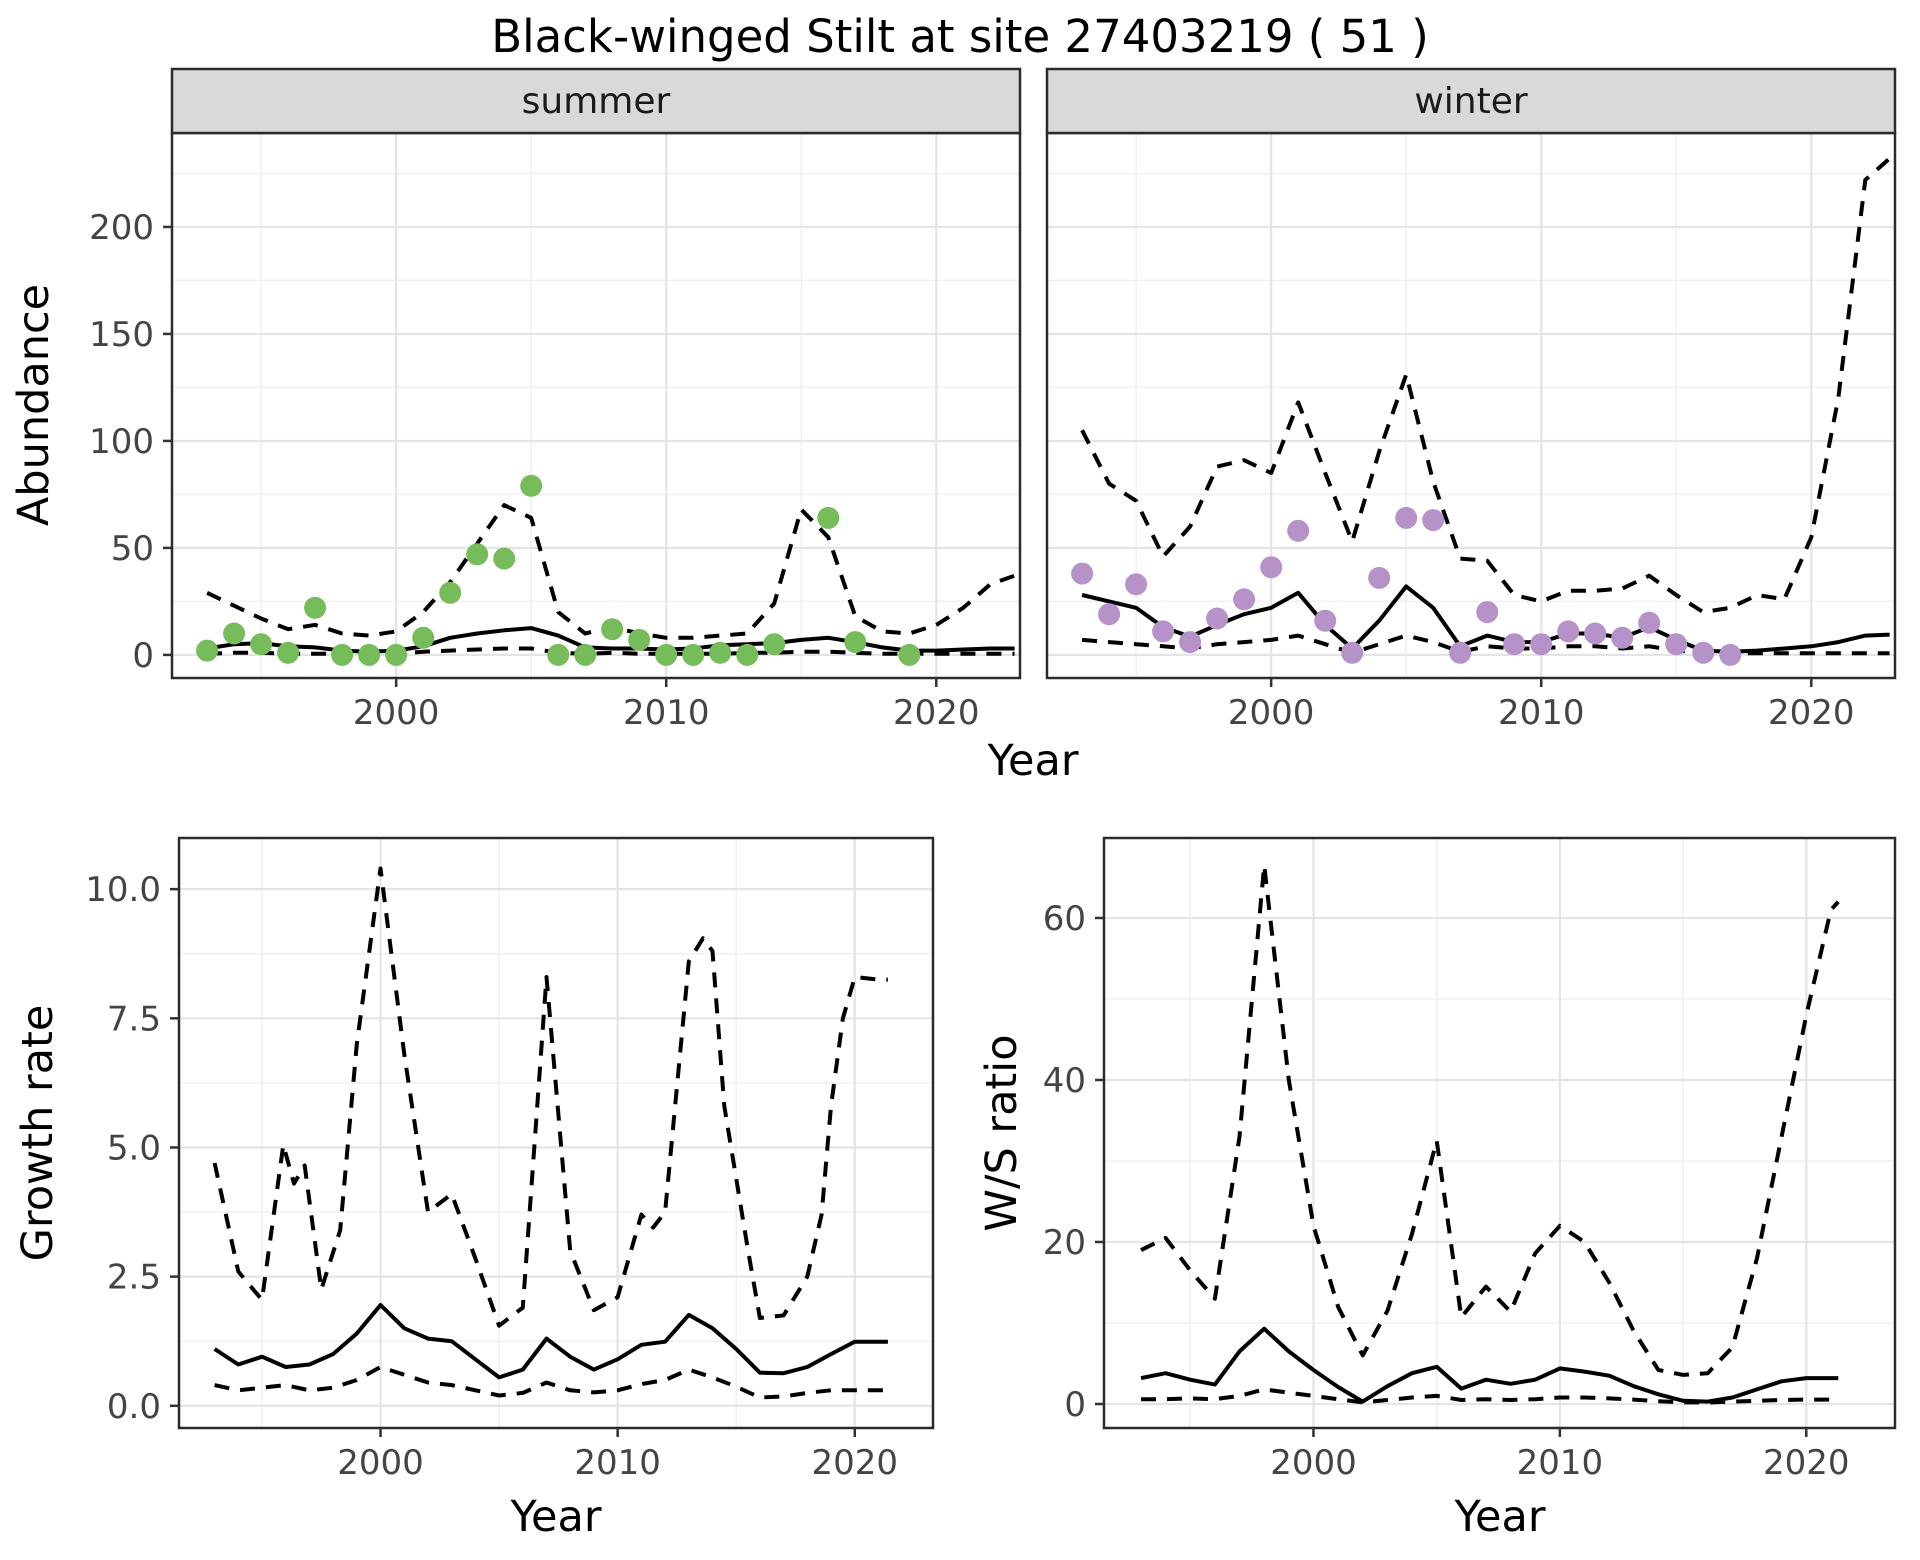  What do you see at coordinates (1002, 1133) in the screenshot?
I see `y-axis-title-ws-ratio: W/S ratio` at bounding box center [1002, 1133].